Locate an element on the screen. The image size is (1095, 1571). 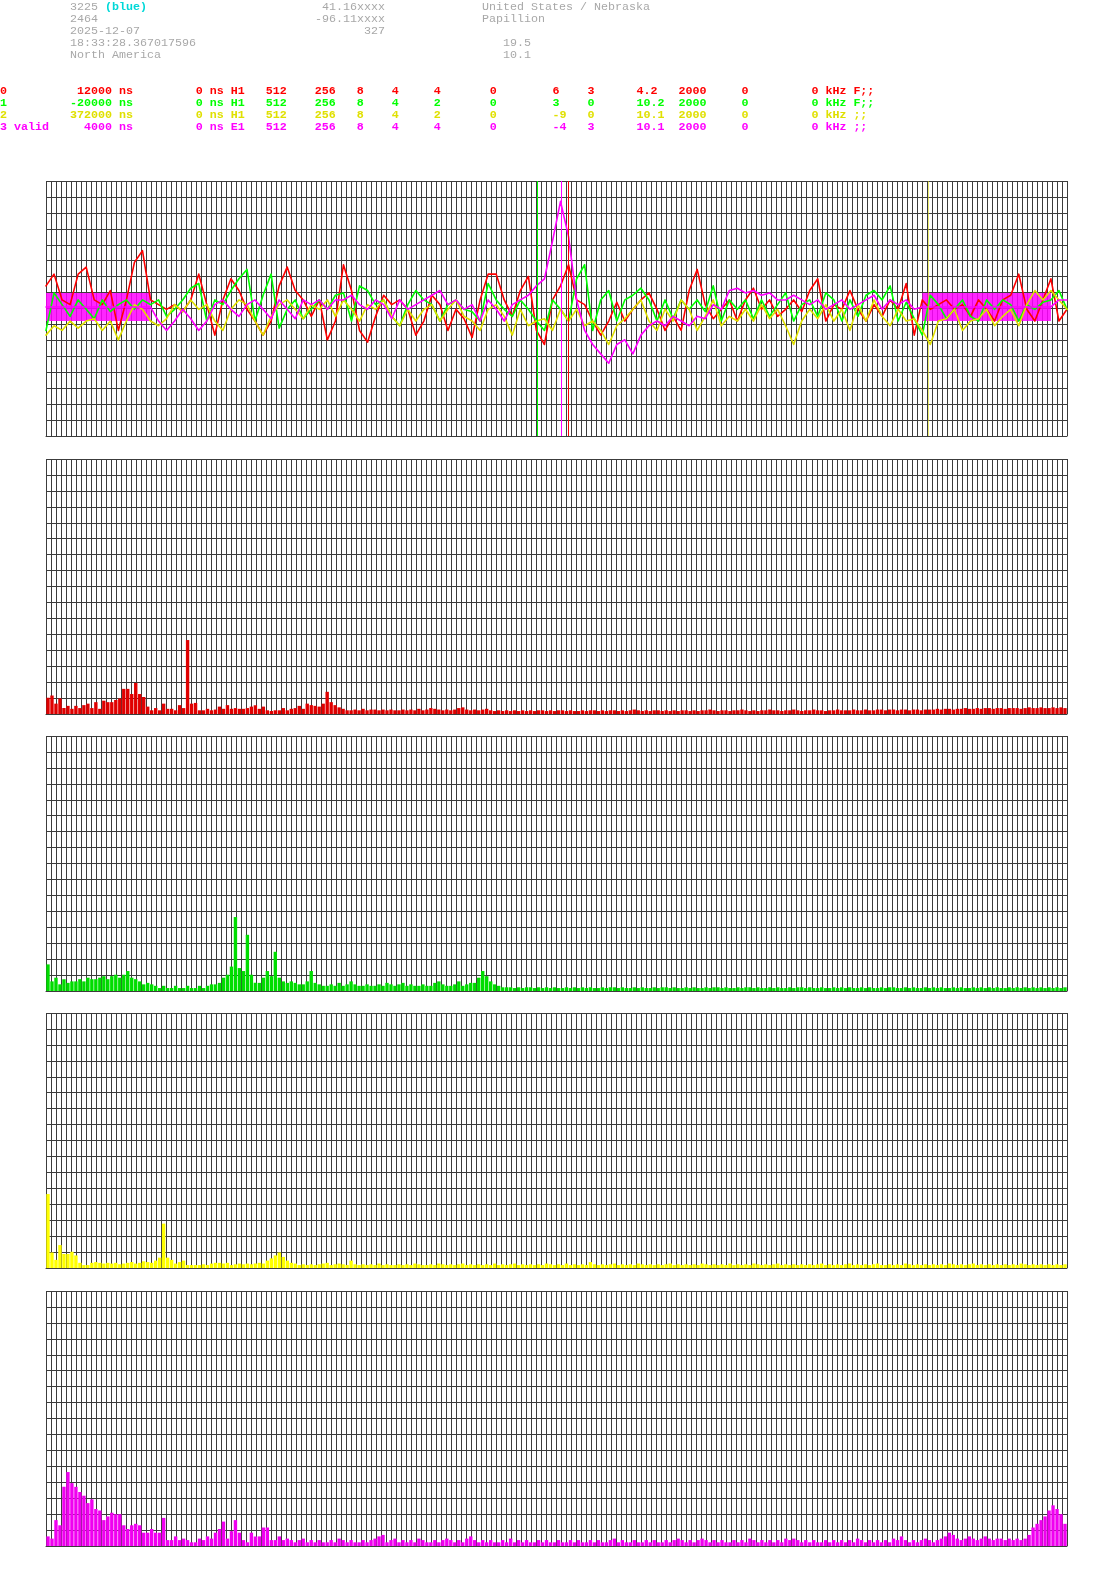
text: 3 valid 4000 ns 0 ns E1 512 256 8 4 4 0 -4 3 10.1 2000 0 0 kHz ;; is located at coordinates (434, 127).